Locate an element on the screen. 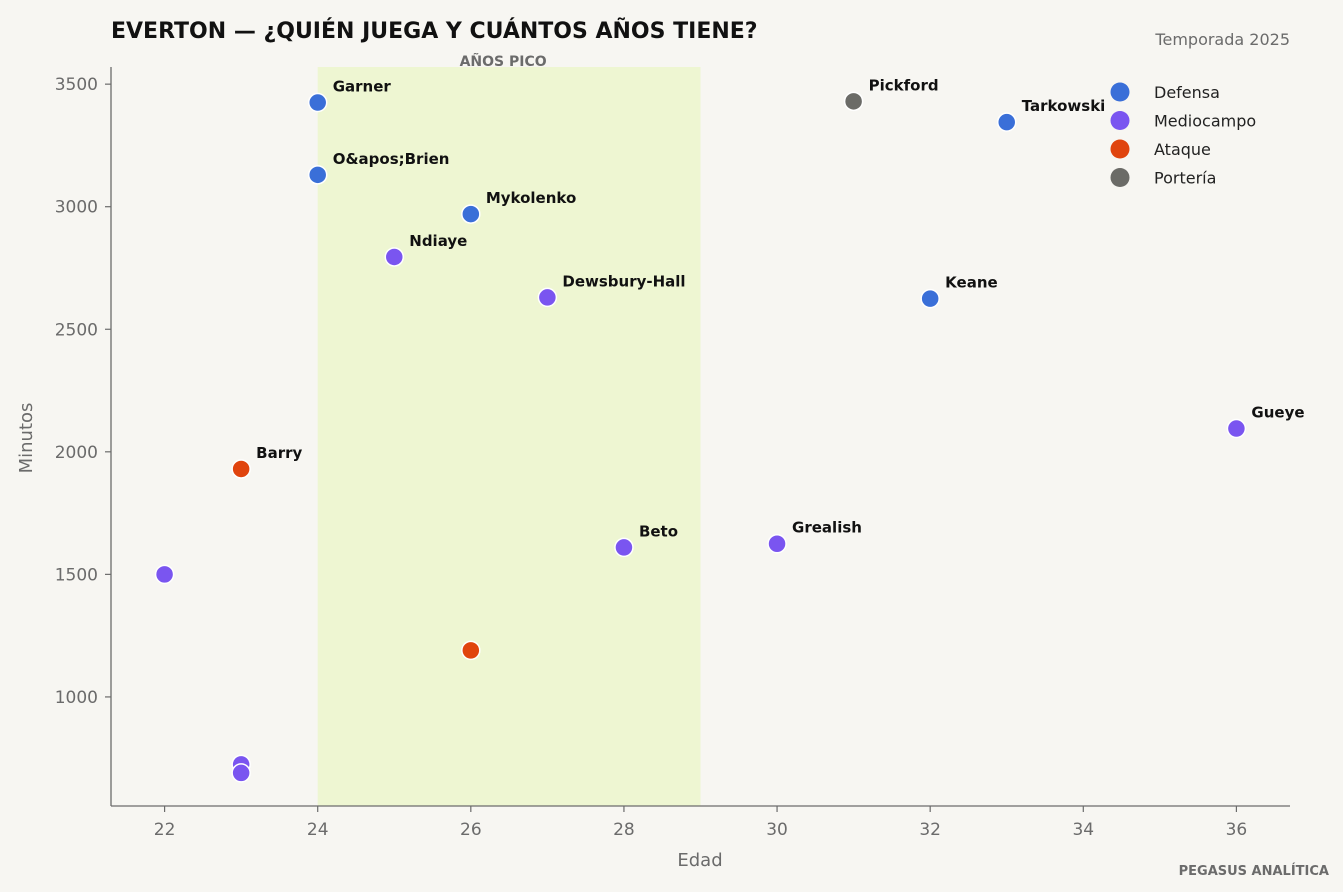  y-tick-label: 1000 is located at coordinates (76, 698).